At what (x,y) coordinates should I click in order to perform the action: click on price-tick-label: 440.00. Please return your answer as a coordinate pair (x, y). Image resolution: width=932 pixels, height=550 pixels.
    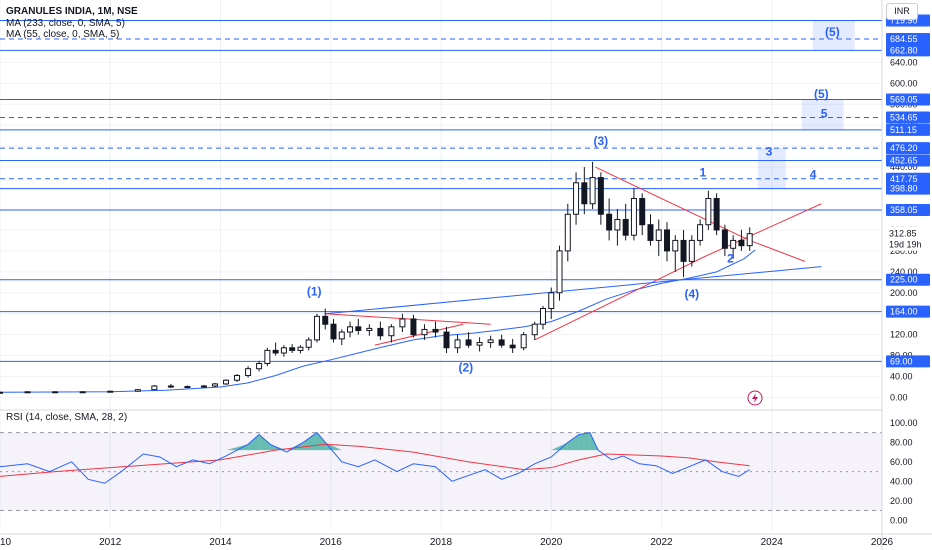
    Looking at the image, I should click on (904, 167).